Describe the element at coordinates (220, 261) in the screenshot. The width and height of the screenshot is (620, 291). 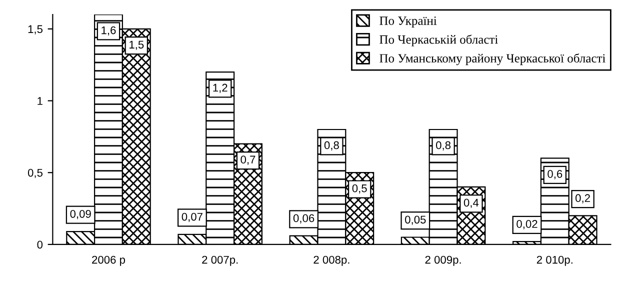
I see `x-tick-label: 2 007р.` at that location.